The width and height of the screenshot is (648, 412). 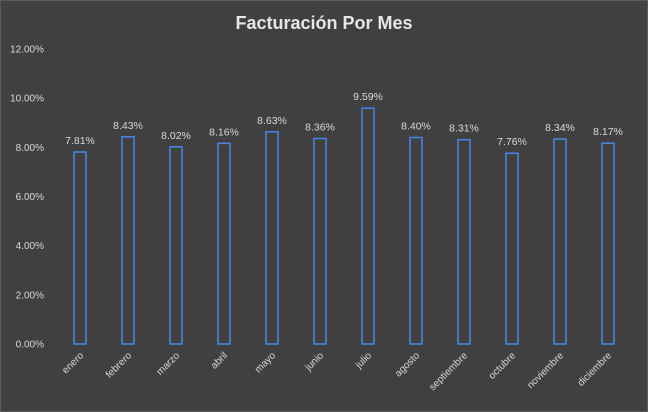 I want to click on y-tick-label: 8.00%, so click(x=30, y=148).